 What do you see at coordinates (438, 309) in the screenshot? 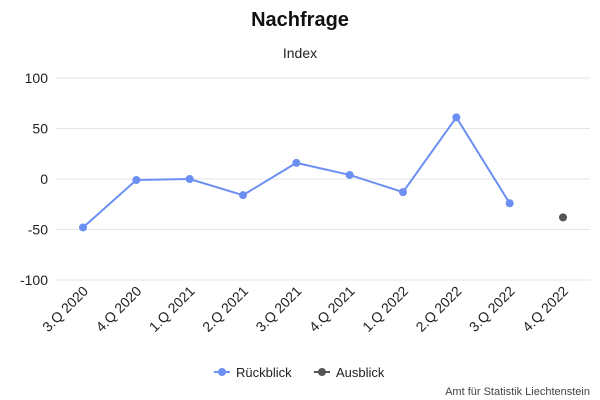
I see `x-tick-label: 2.Q 2022` at bounding box center [438, 309].